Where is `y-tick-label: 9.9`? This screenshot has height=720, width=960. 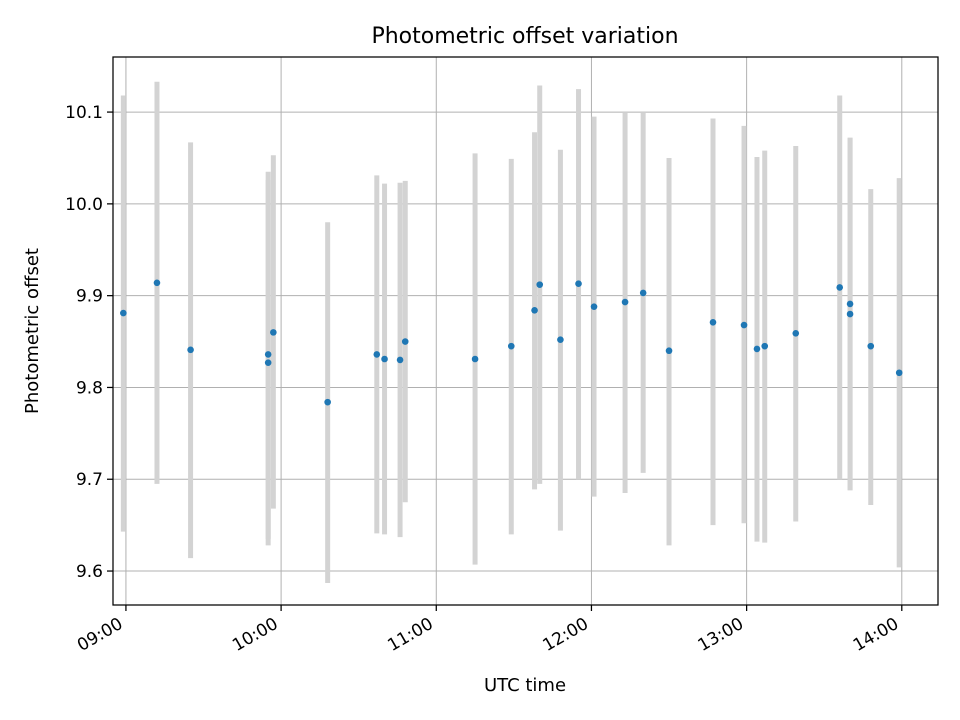
y-tick-label: 9.9 is located at coordinates (89, 297).